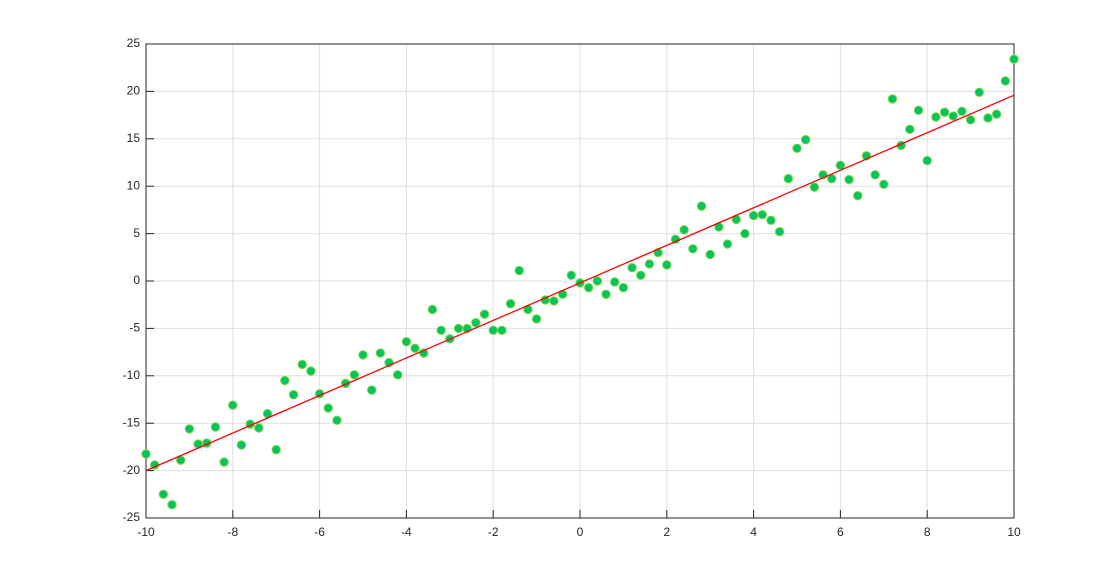 The width and height of the screenshot is (1120, 582). I want to click on x-tick-label: 8, so click(927, 532).